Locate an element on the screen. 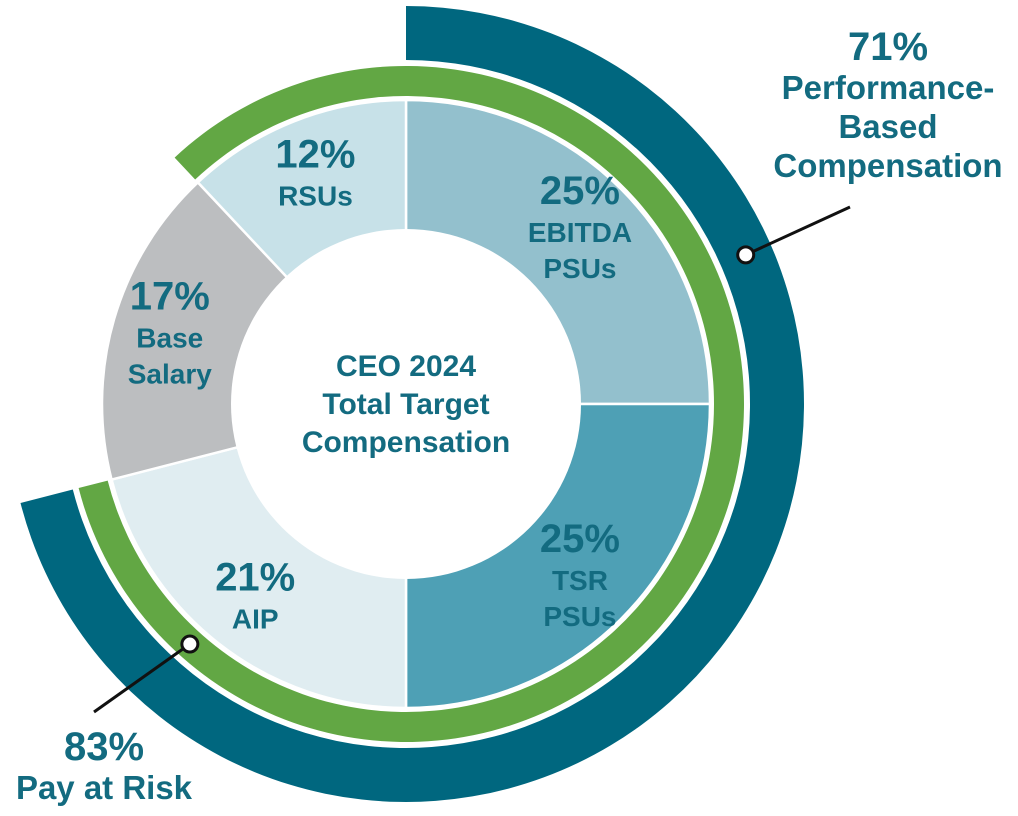 The width and height of the screenshot is (1018, 816). callout-pay-at-risk: 83%Pay at Risk is located at coordinates (108, 720).